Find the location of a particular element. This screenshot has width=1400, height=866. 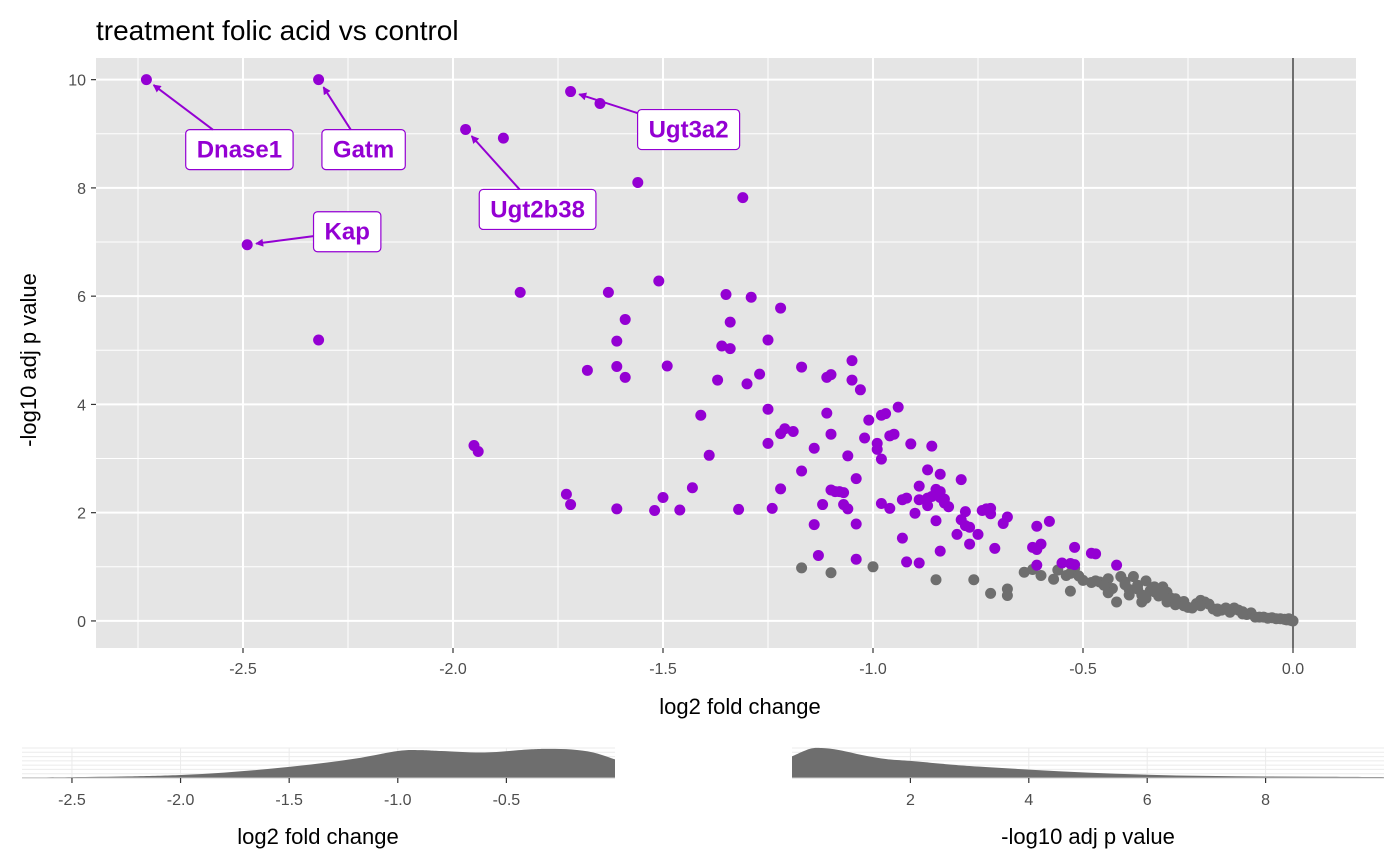

pvalue-density-area is located at coordinates (1088, 762).